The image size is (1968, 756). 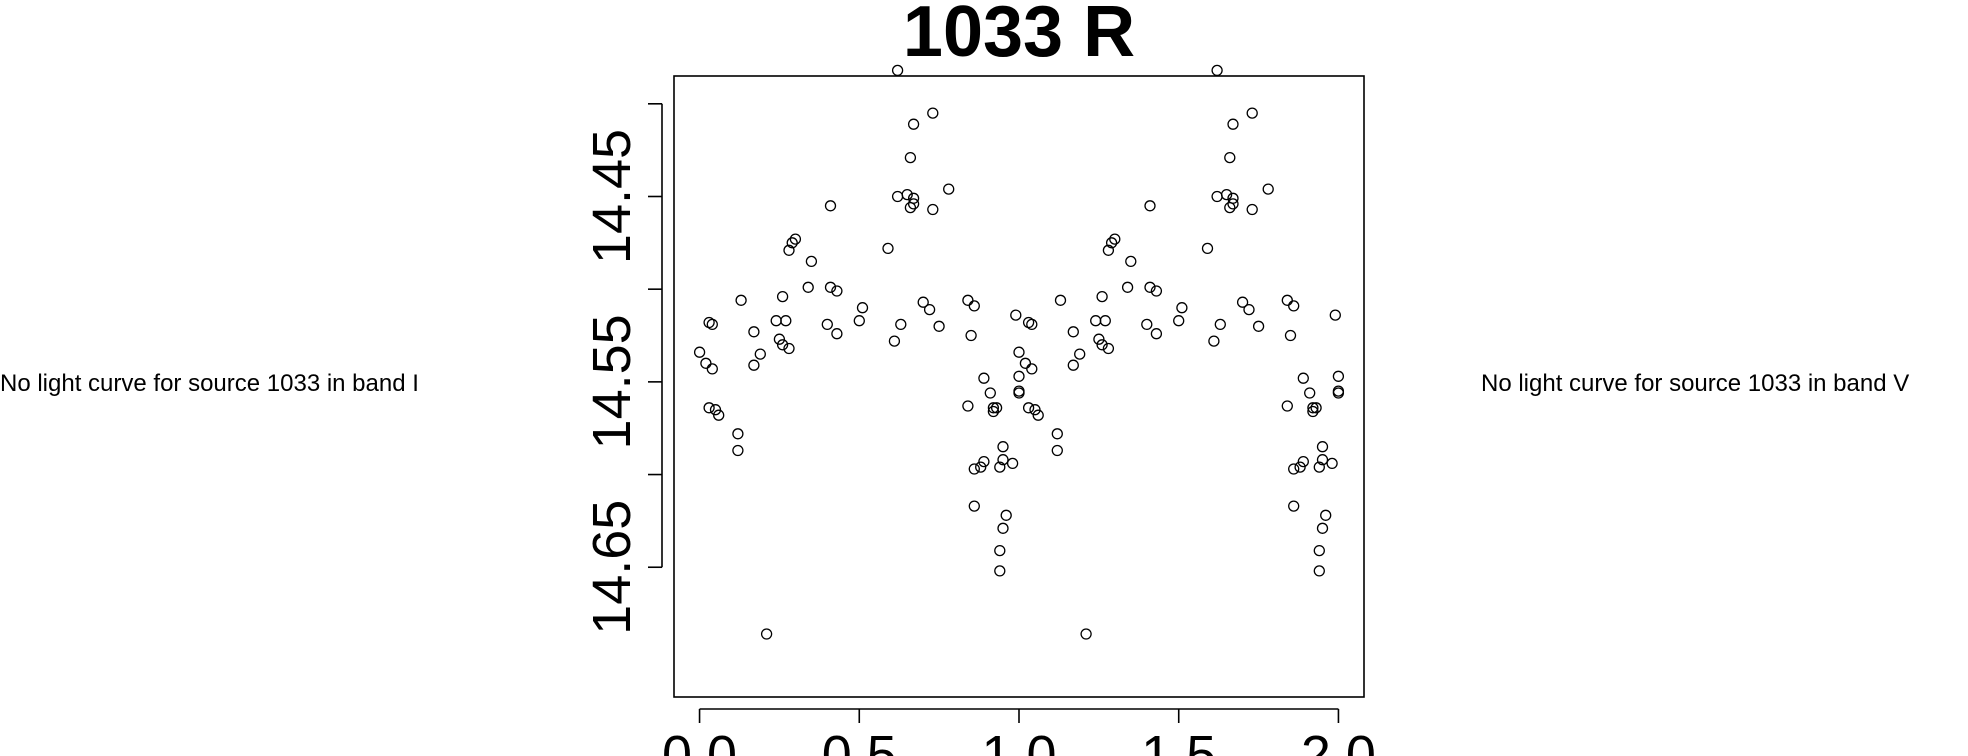 I want to click on y-tick-label: 14.65, so click(x=612, y=567).